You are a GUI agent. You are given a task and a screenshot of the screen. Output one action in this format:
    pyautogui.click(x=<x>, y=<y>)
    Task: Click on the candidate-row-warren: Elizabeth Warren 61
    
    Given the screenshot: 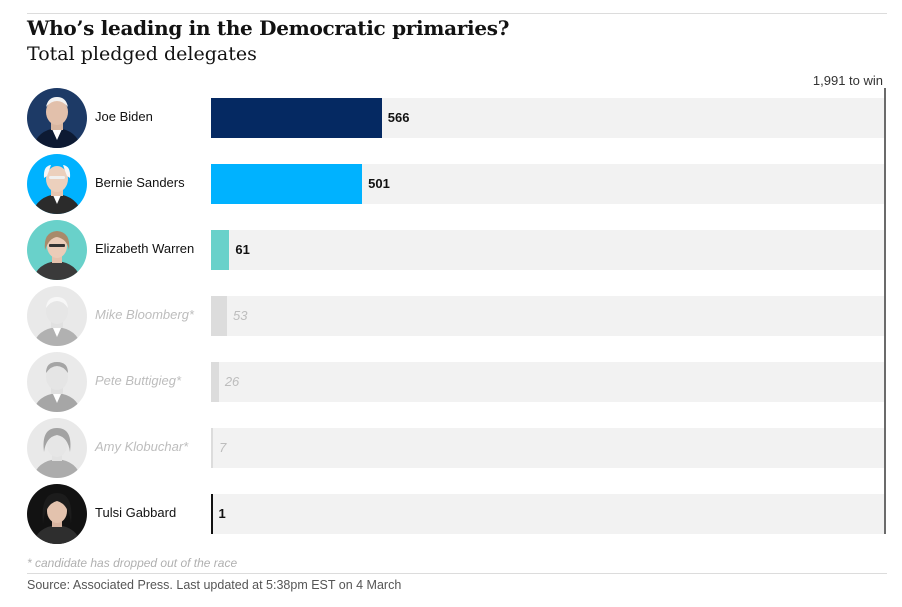 What is the action you would take?
    pyautogui.click(x=457, y=250)
    